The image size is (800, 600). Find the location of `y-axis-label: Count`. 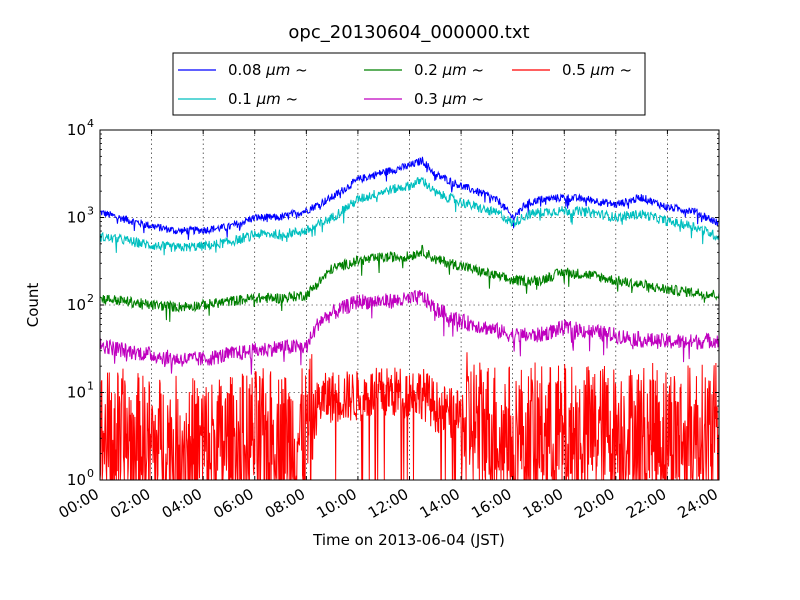

y-axis-label: Count is located at coordinates (33, 305).